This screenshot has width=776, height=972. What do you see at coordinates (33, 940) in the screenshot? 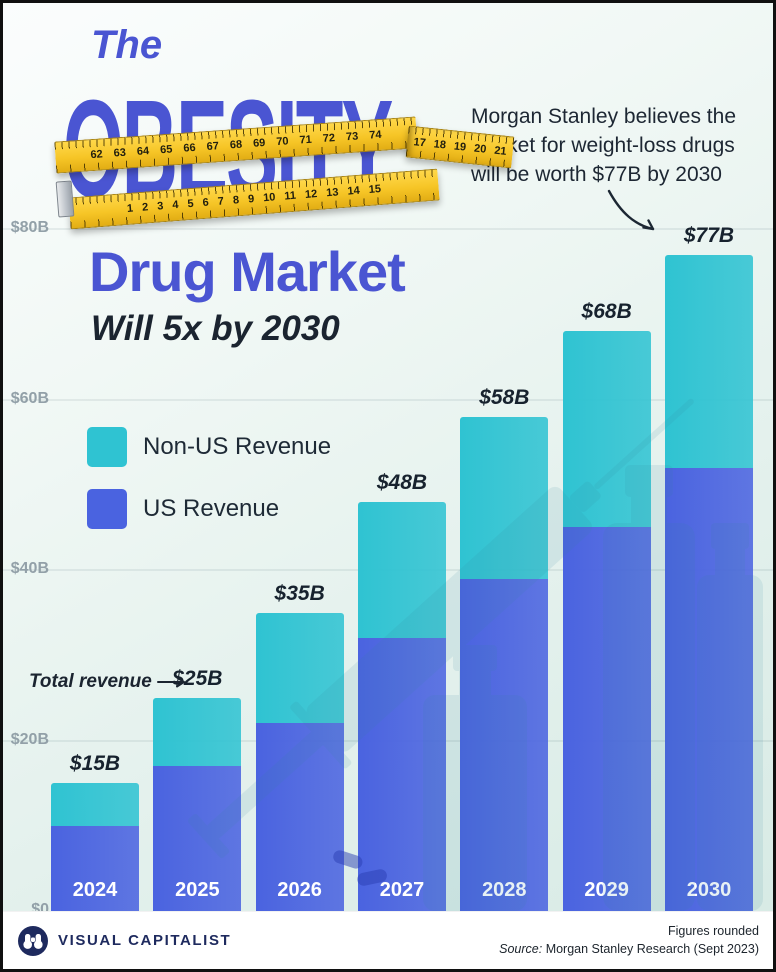
I see `visual-capitalist-logo-icon` at bounding box center [33, 940].